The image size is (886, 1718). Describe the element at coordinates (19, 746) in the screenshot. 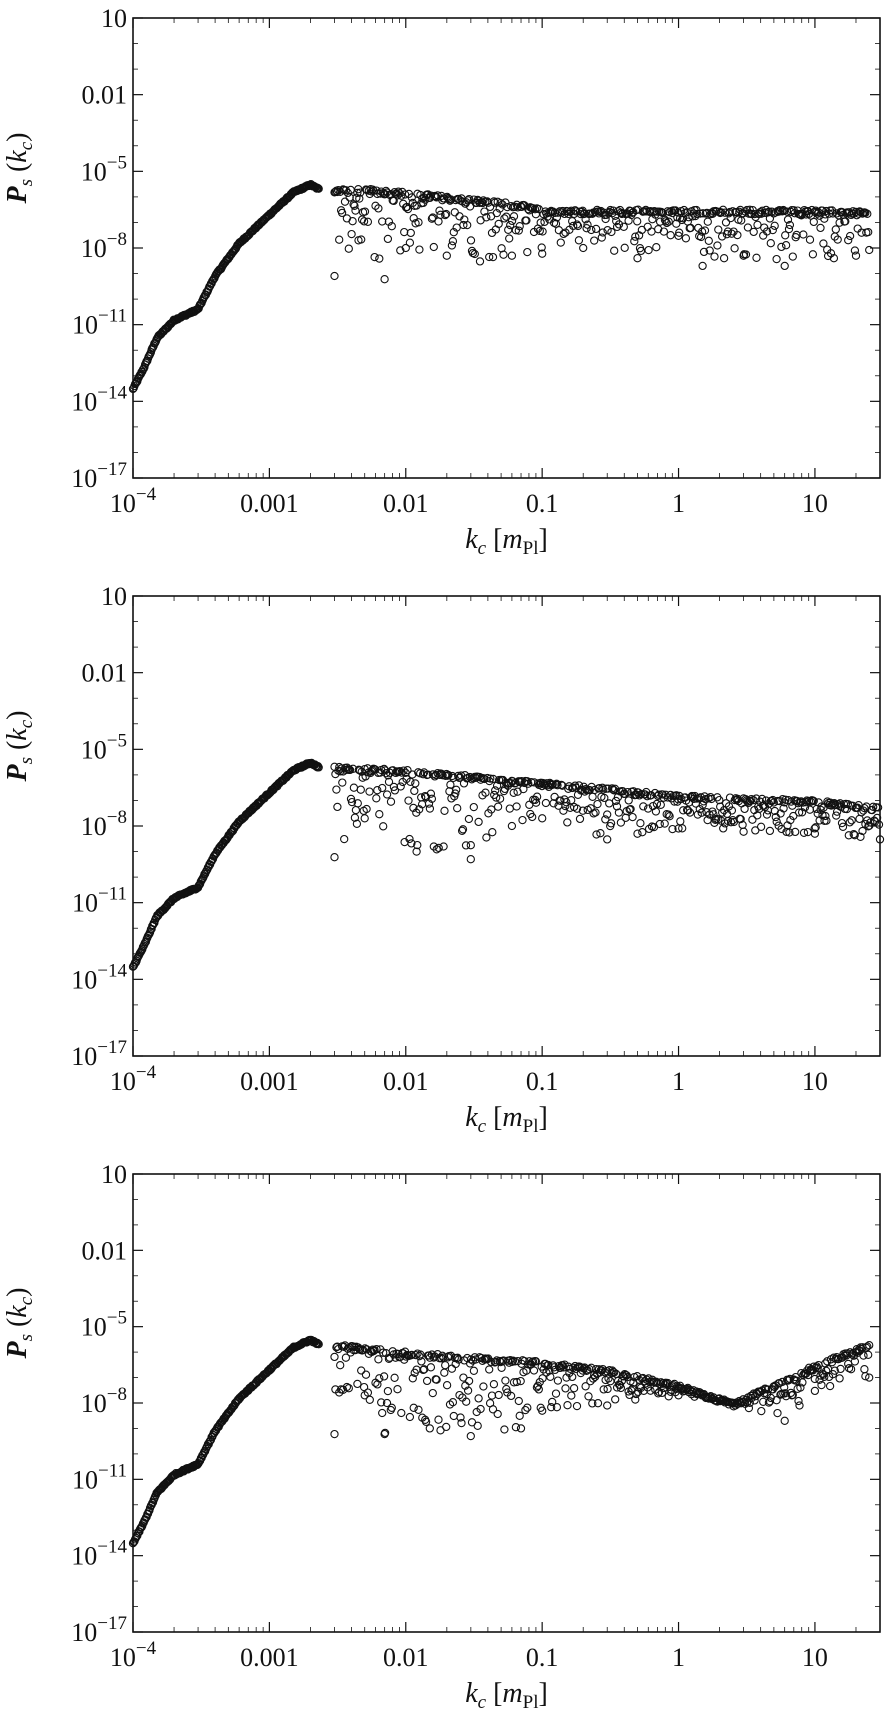

I see `y-axis-label: Ps (kc)` at that location.